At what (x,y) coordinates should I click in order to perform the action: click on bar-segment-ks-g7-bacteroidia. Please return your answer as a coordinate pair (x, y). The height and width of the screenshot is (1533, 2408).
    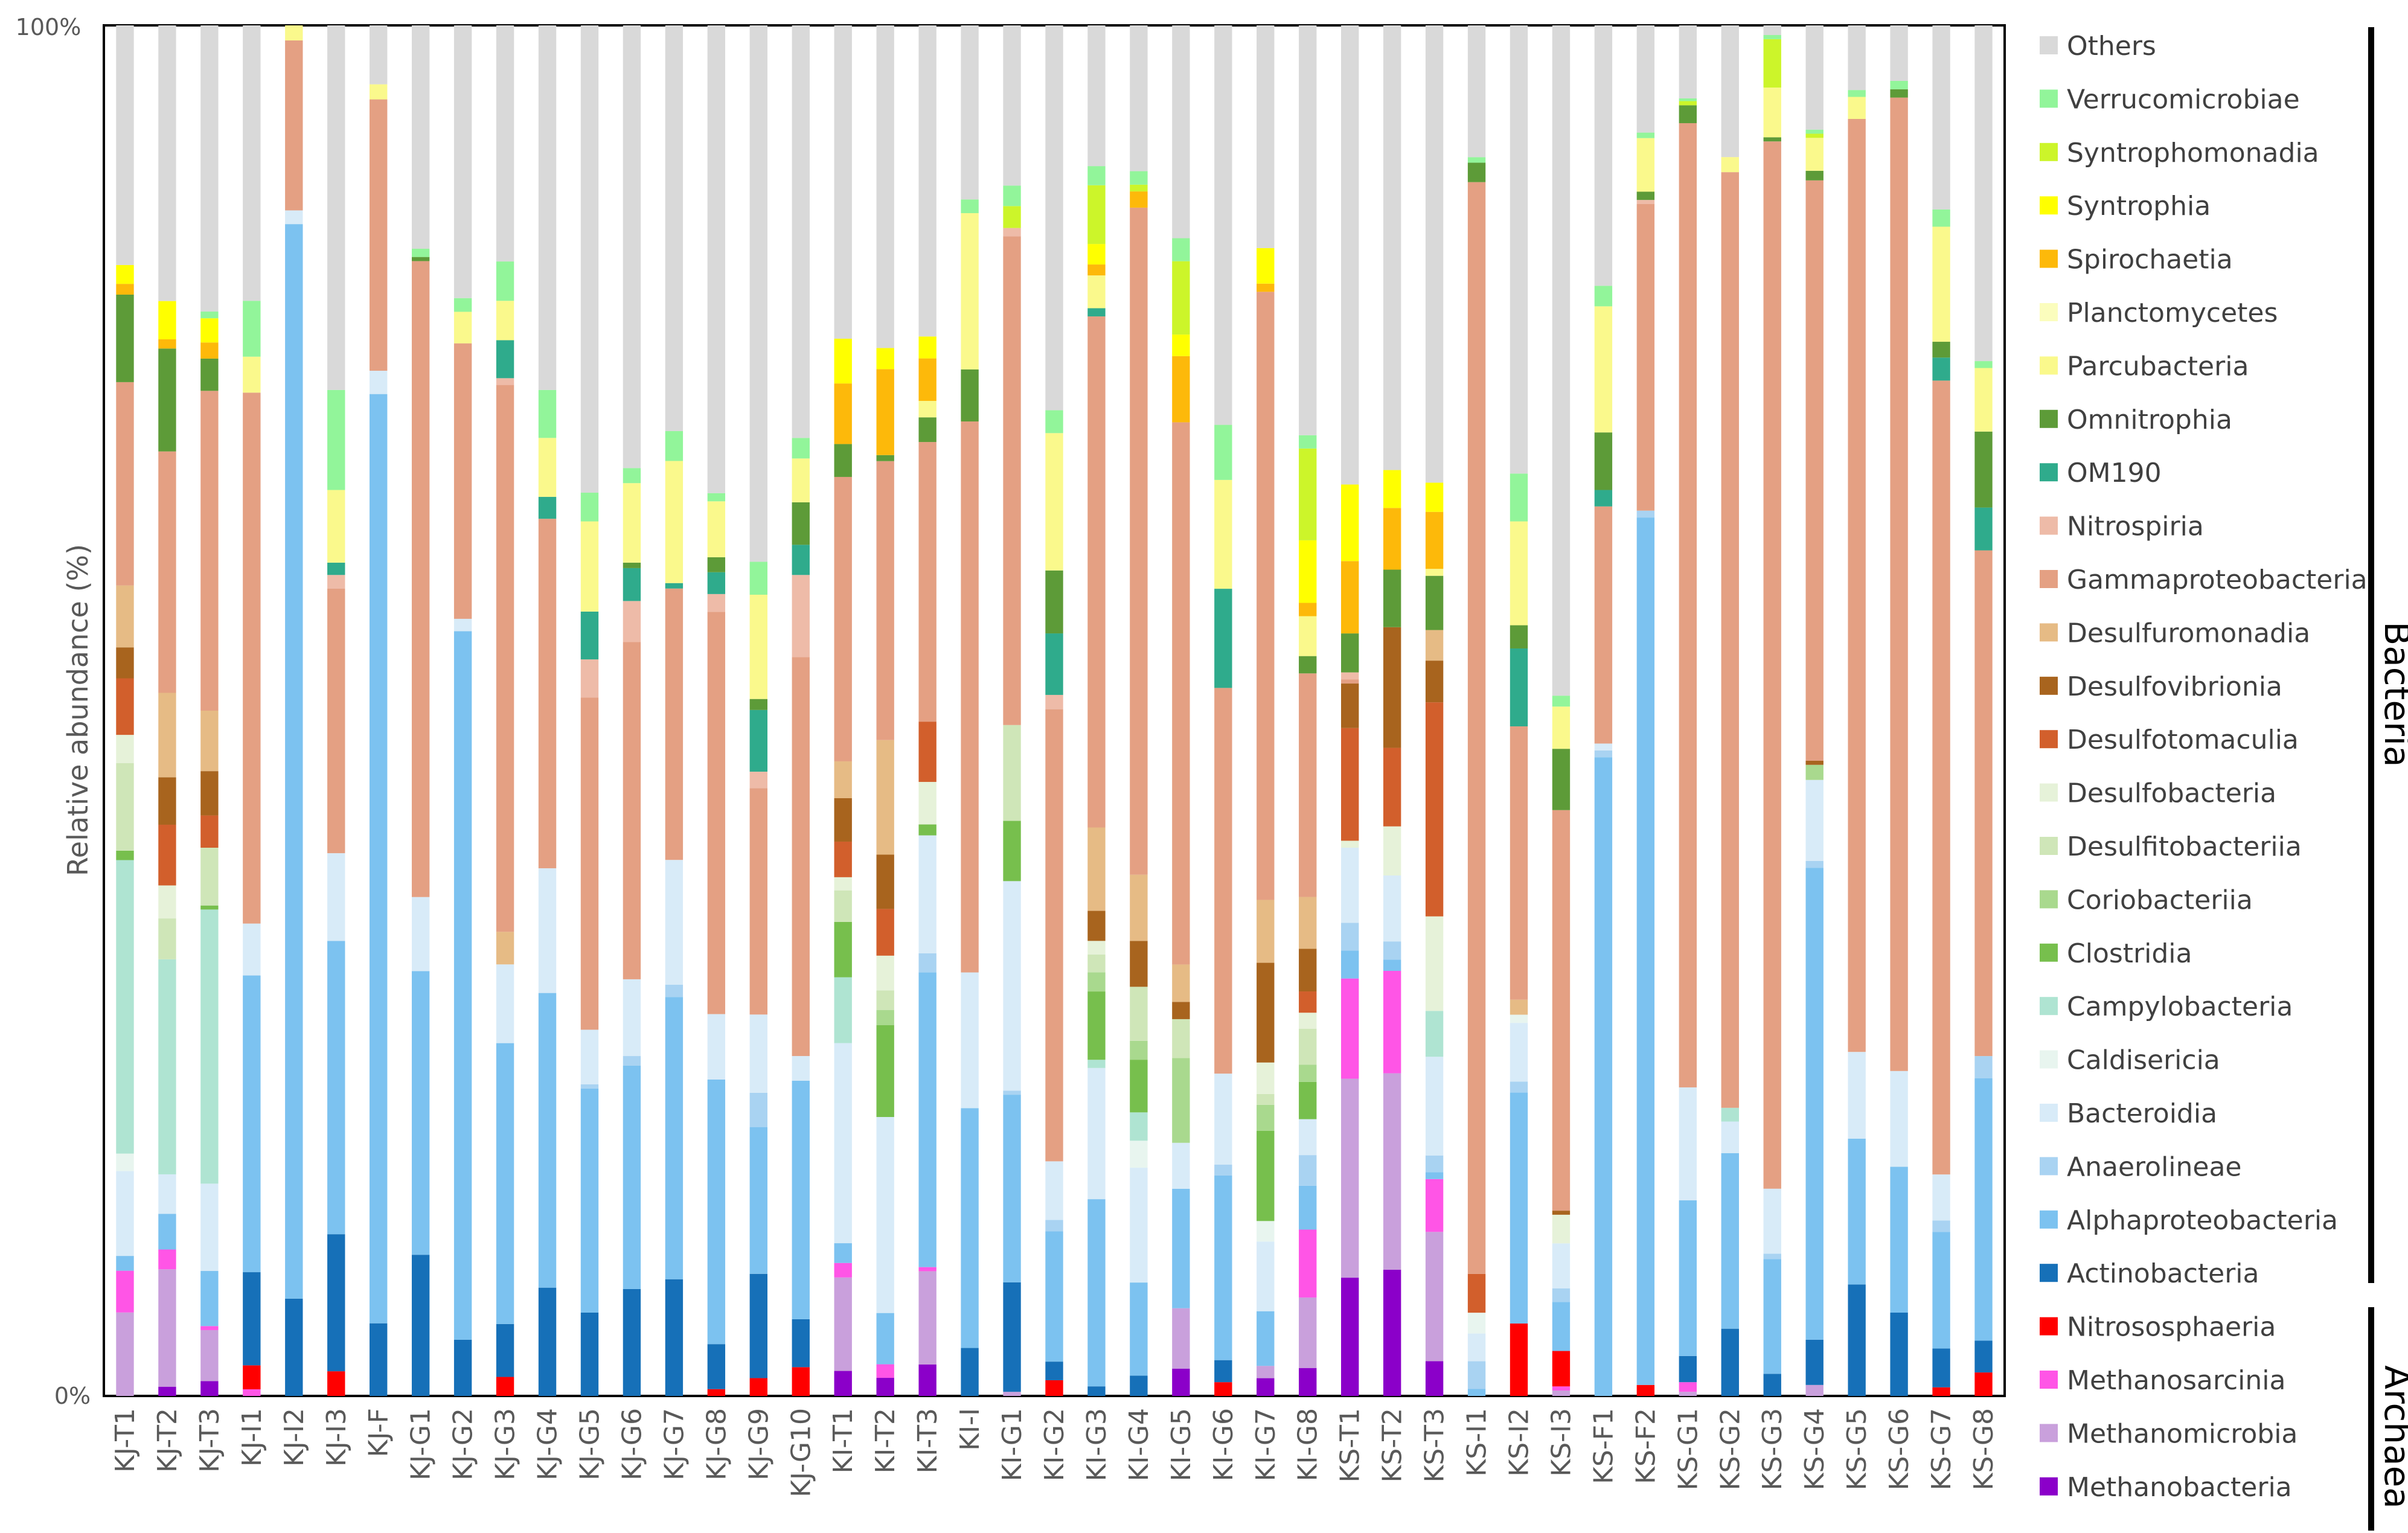
    Looking at the image, I should click on (1941, 1197).